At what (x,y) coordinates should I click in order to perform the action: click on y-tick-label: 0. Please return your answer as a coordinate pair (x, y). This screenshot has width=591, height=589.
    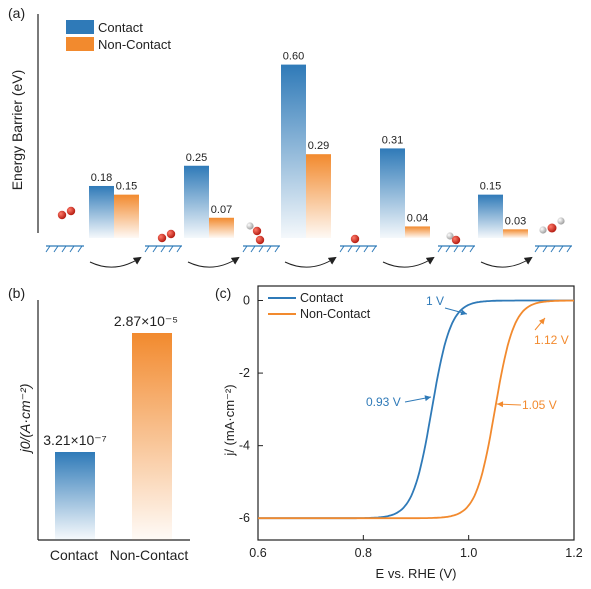
    Looking at the image, I should click on (246, 301).